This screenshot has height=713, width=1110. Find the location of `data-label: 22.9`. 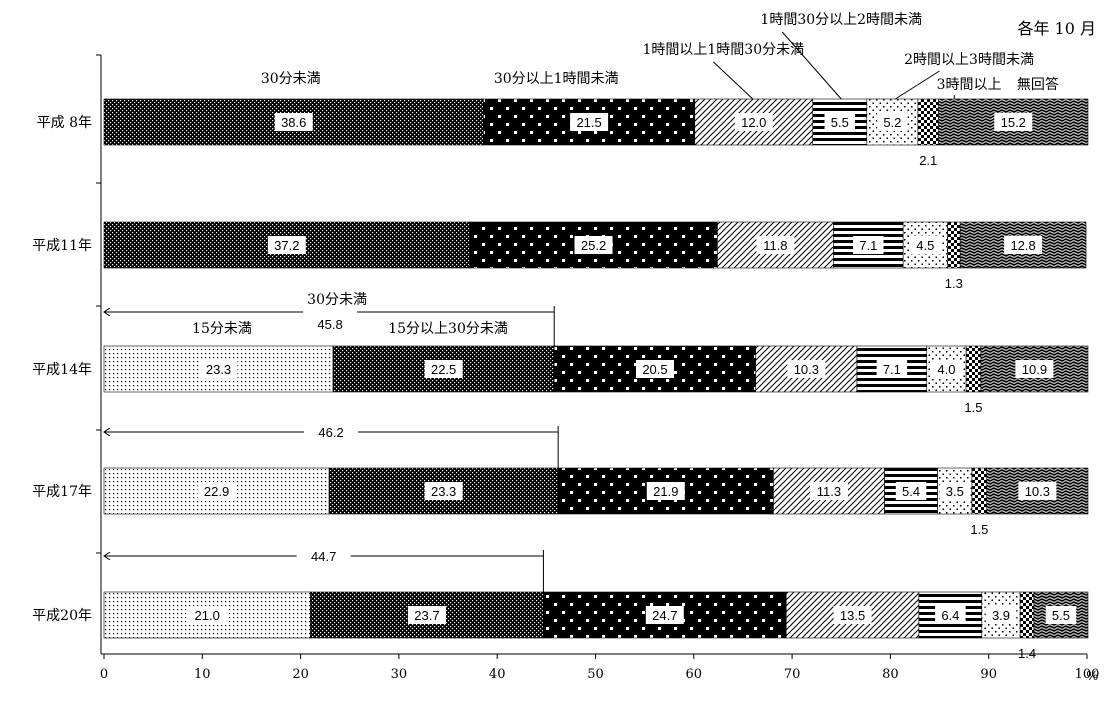

data-label: 22.9 is located at coordinates (216, 491).